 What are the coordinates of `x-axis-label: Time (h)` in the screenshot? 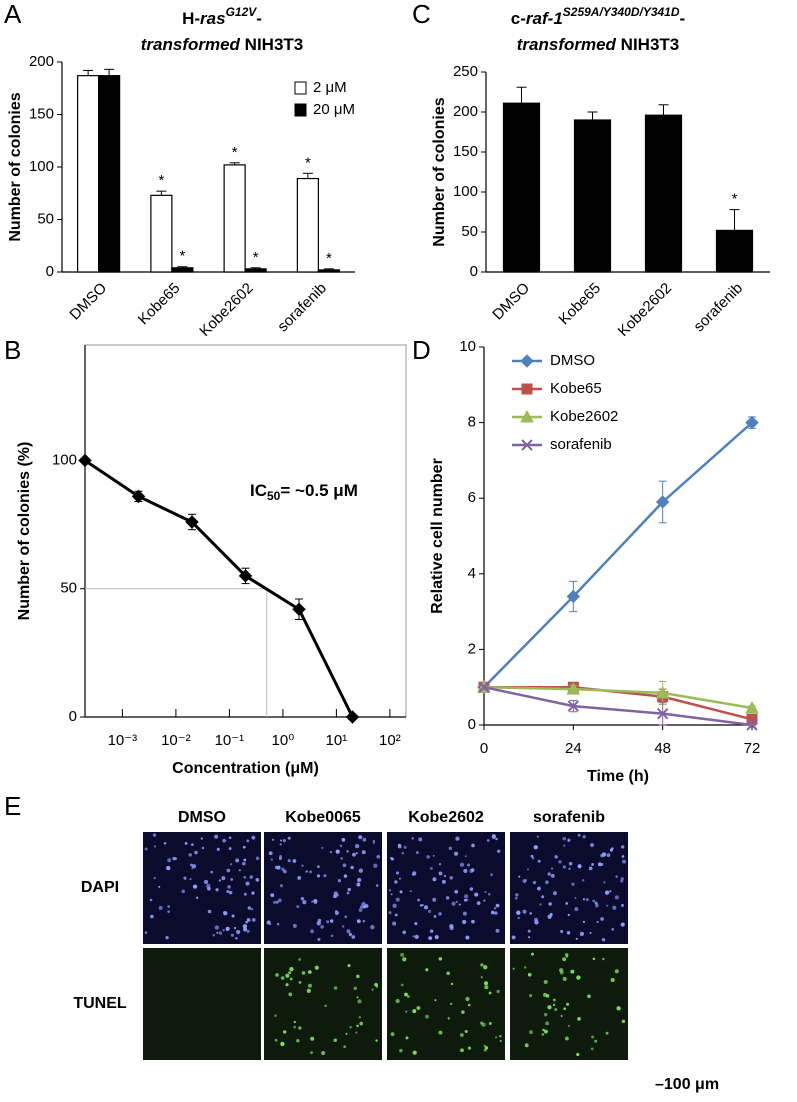 It's located at (618, 776).